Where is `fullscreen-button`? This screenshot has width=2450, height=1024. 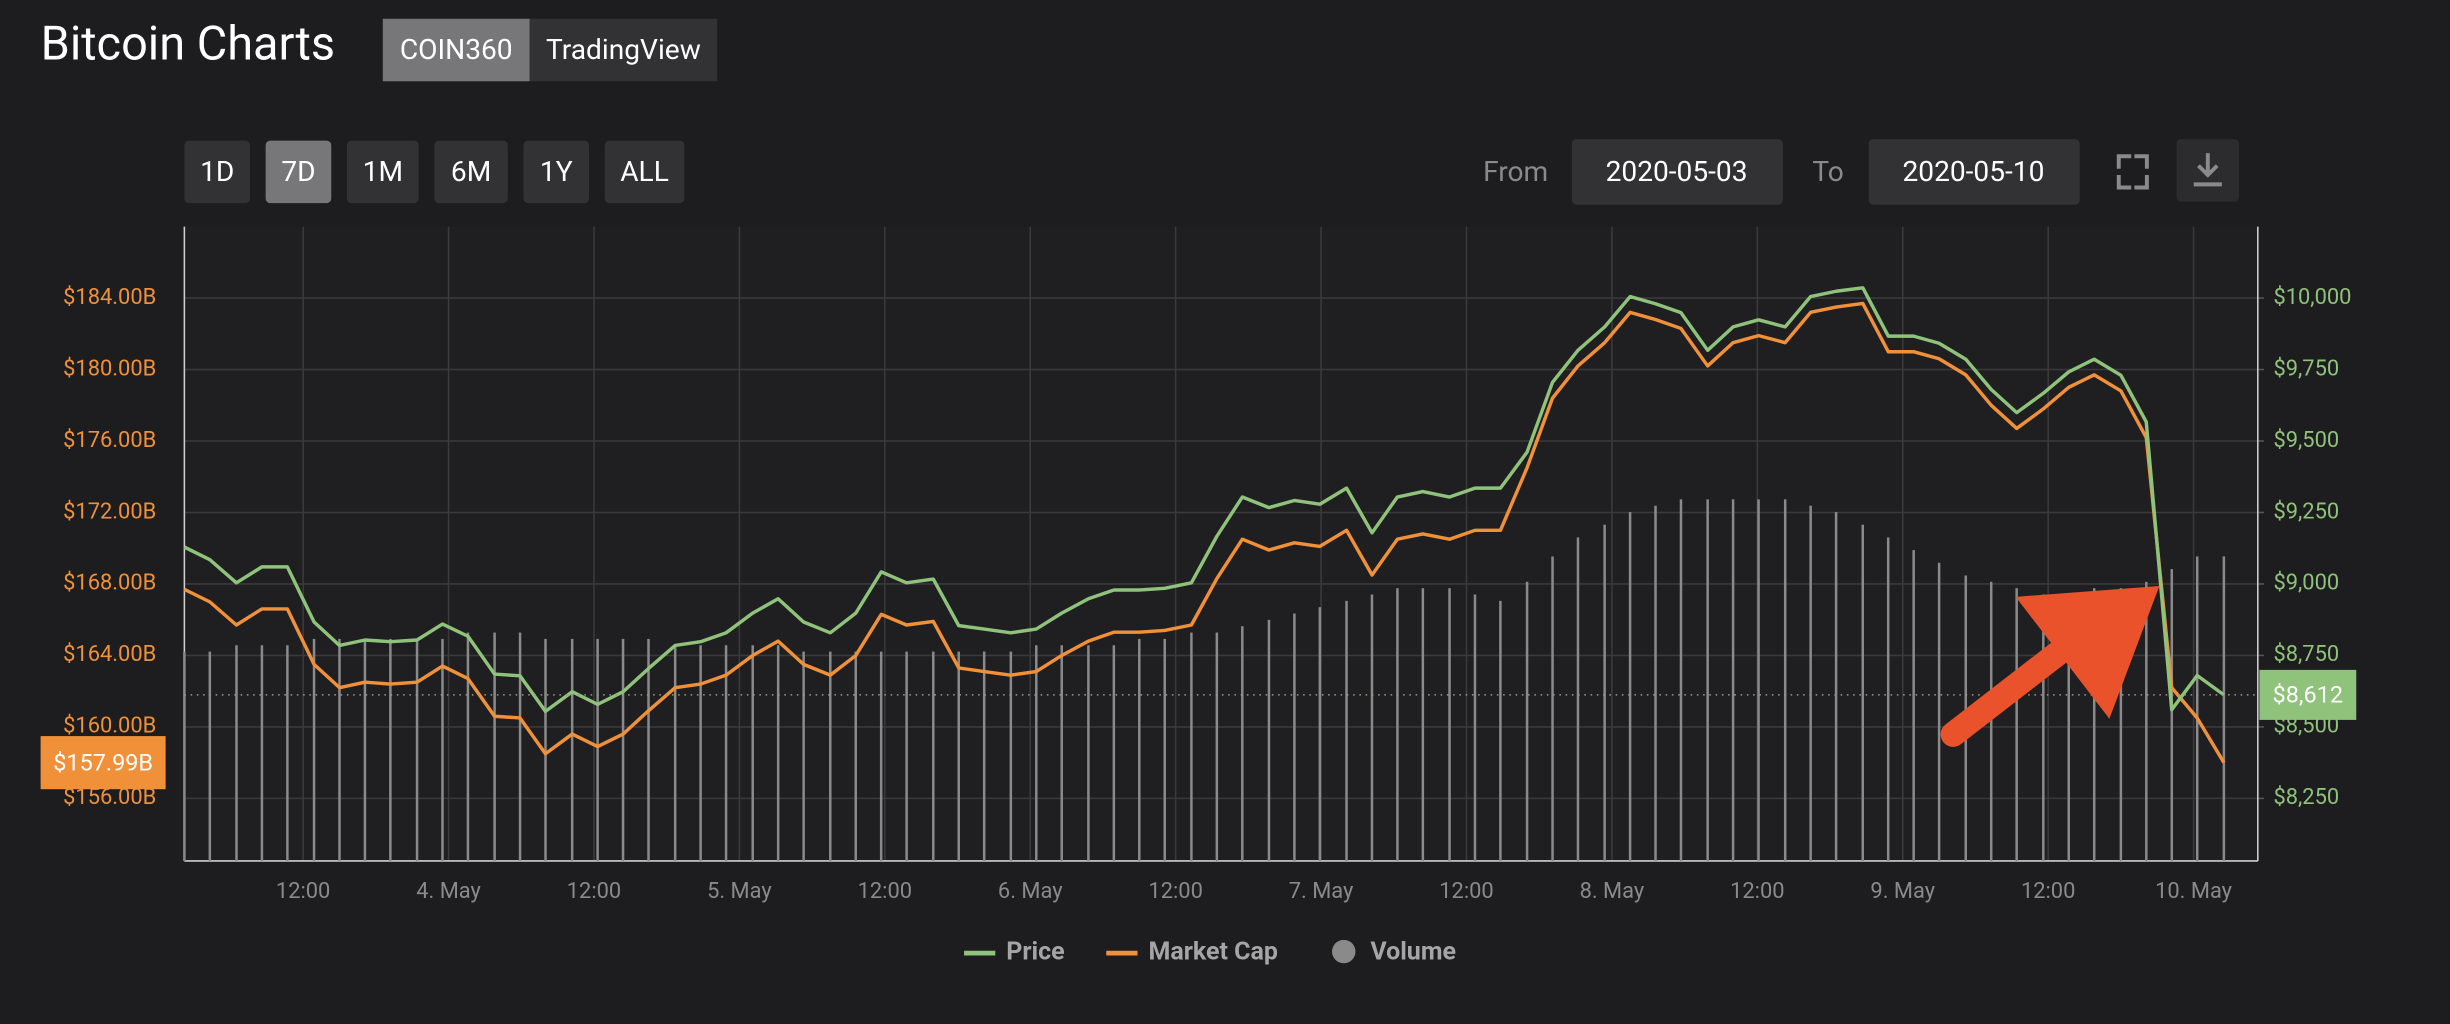
fullscreen-button is located at coordinates (2132, 172).